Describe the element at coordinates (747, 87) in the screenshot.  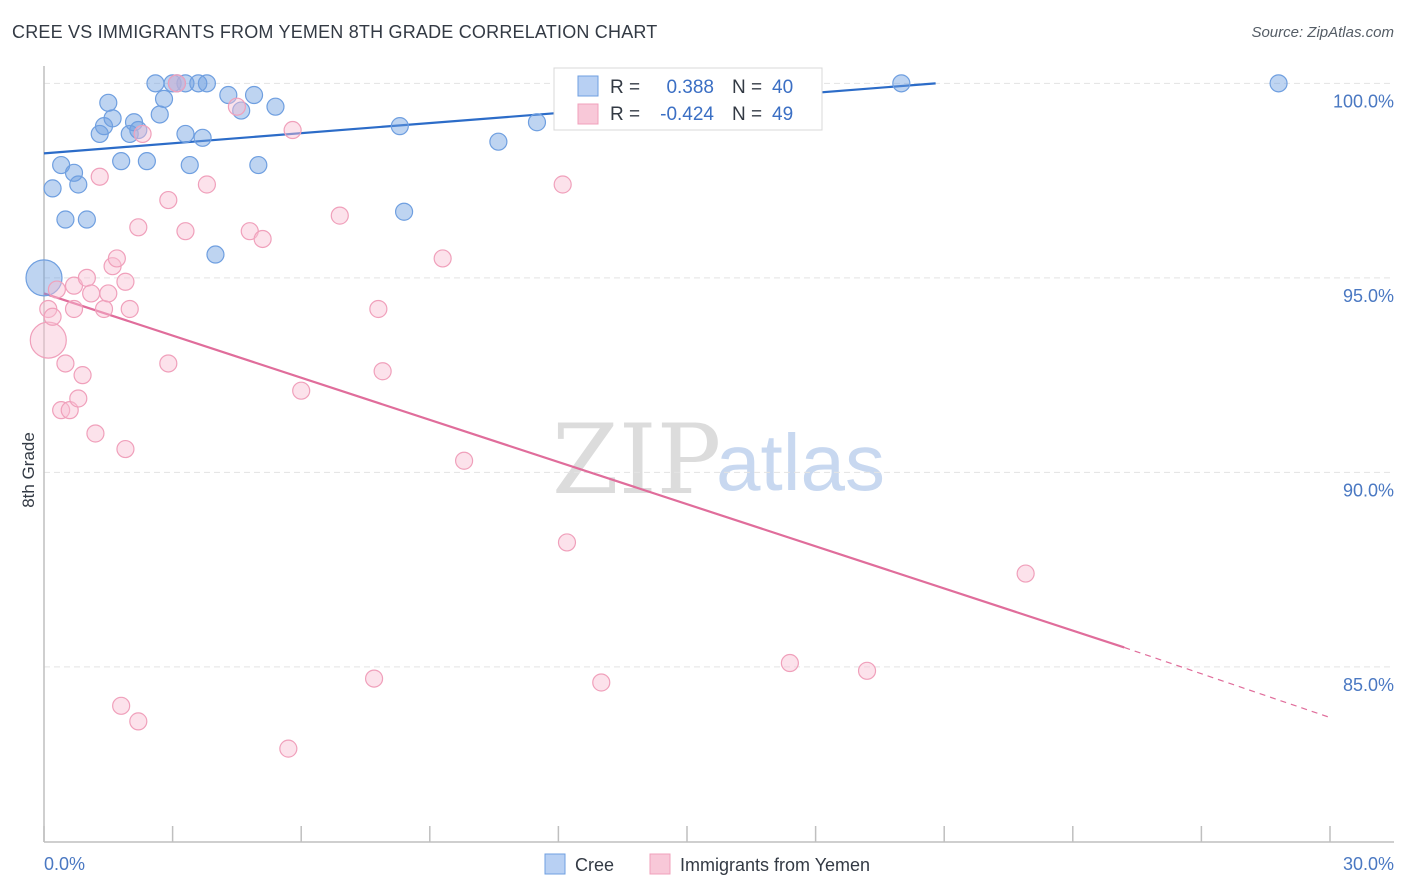
I see `stats-n-label-cree: N =` at that location.